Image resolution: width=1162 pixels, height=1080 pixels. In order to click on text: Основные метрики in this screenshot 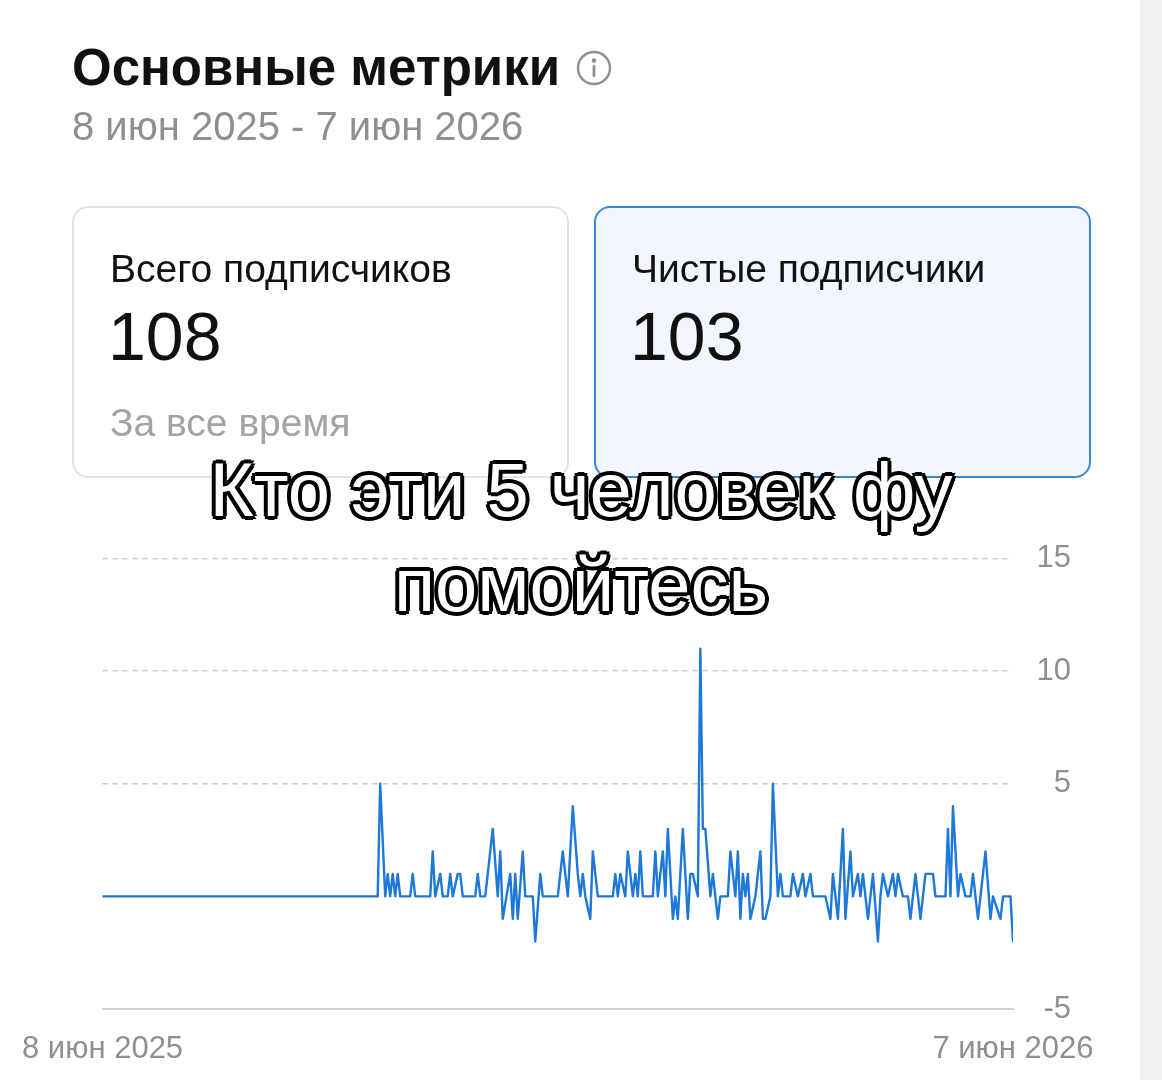, I will do `click(316, 67)`.